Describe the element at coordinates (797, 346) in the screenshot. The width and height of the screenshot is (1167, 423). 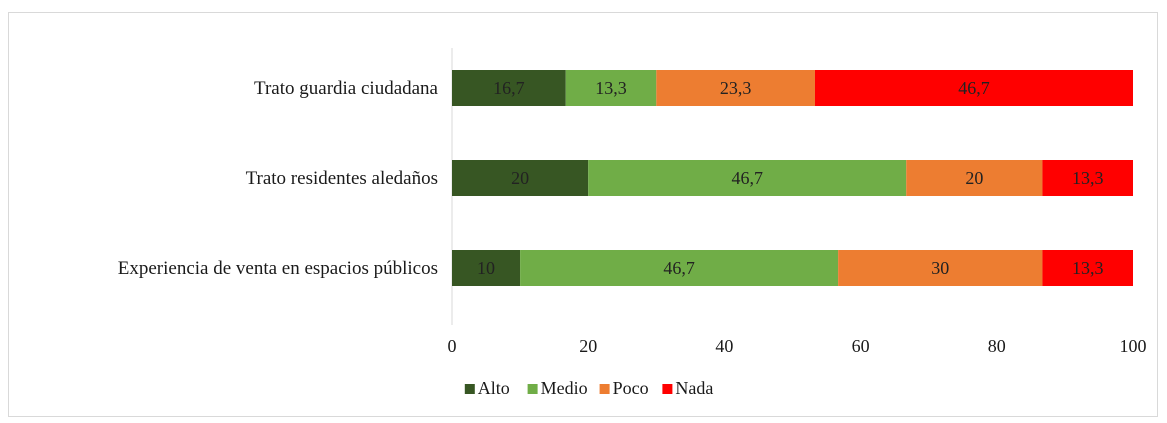
I see `x-axis-tick-labels: 0 20 40 60 80 100` at that location.